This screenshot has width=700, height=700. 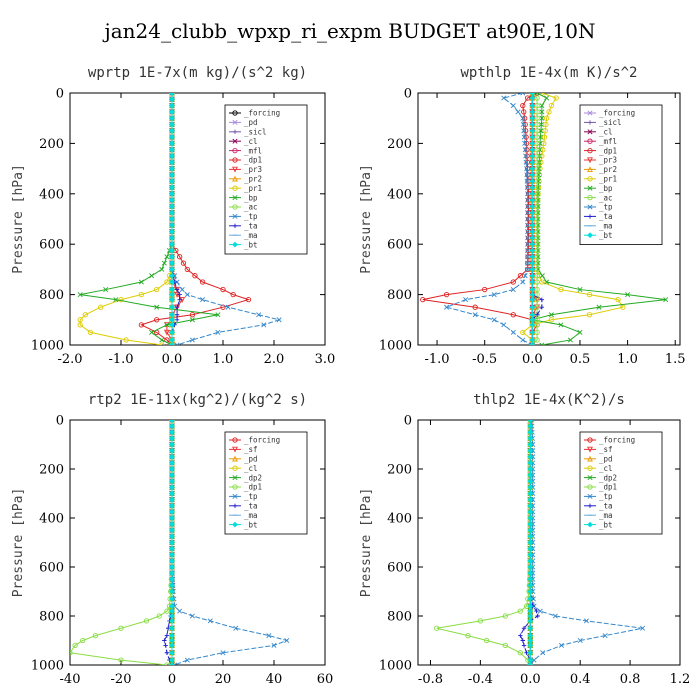 What do you see at coordinates (606, 207) in the screenshot?
I see `legend-label: _tp` at bounding box center [606, 207].